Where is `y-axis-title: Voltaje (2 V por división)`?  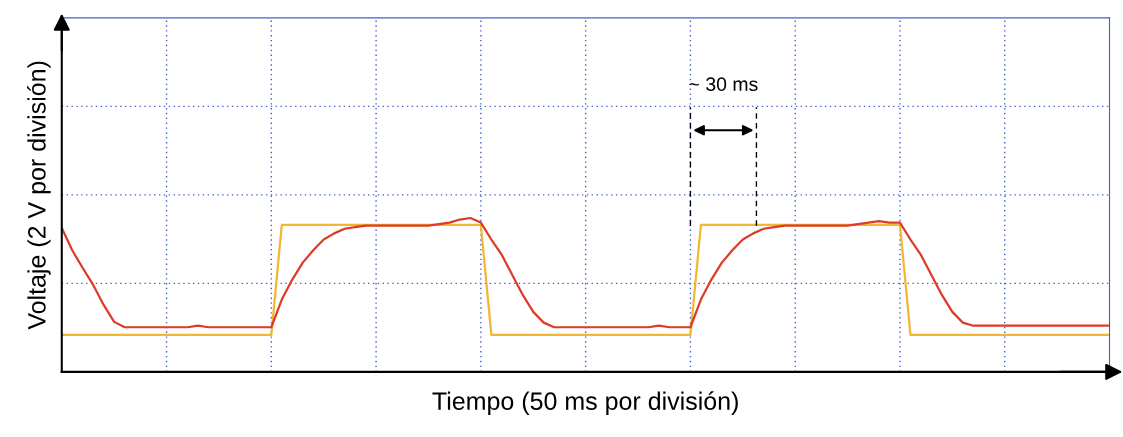 y-axis-title: Voltaje (2 V por división) is located at coordinates (39, 195).